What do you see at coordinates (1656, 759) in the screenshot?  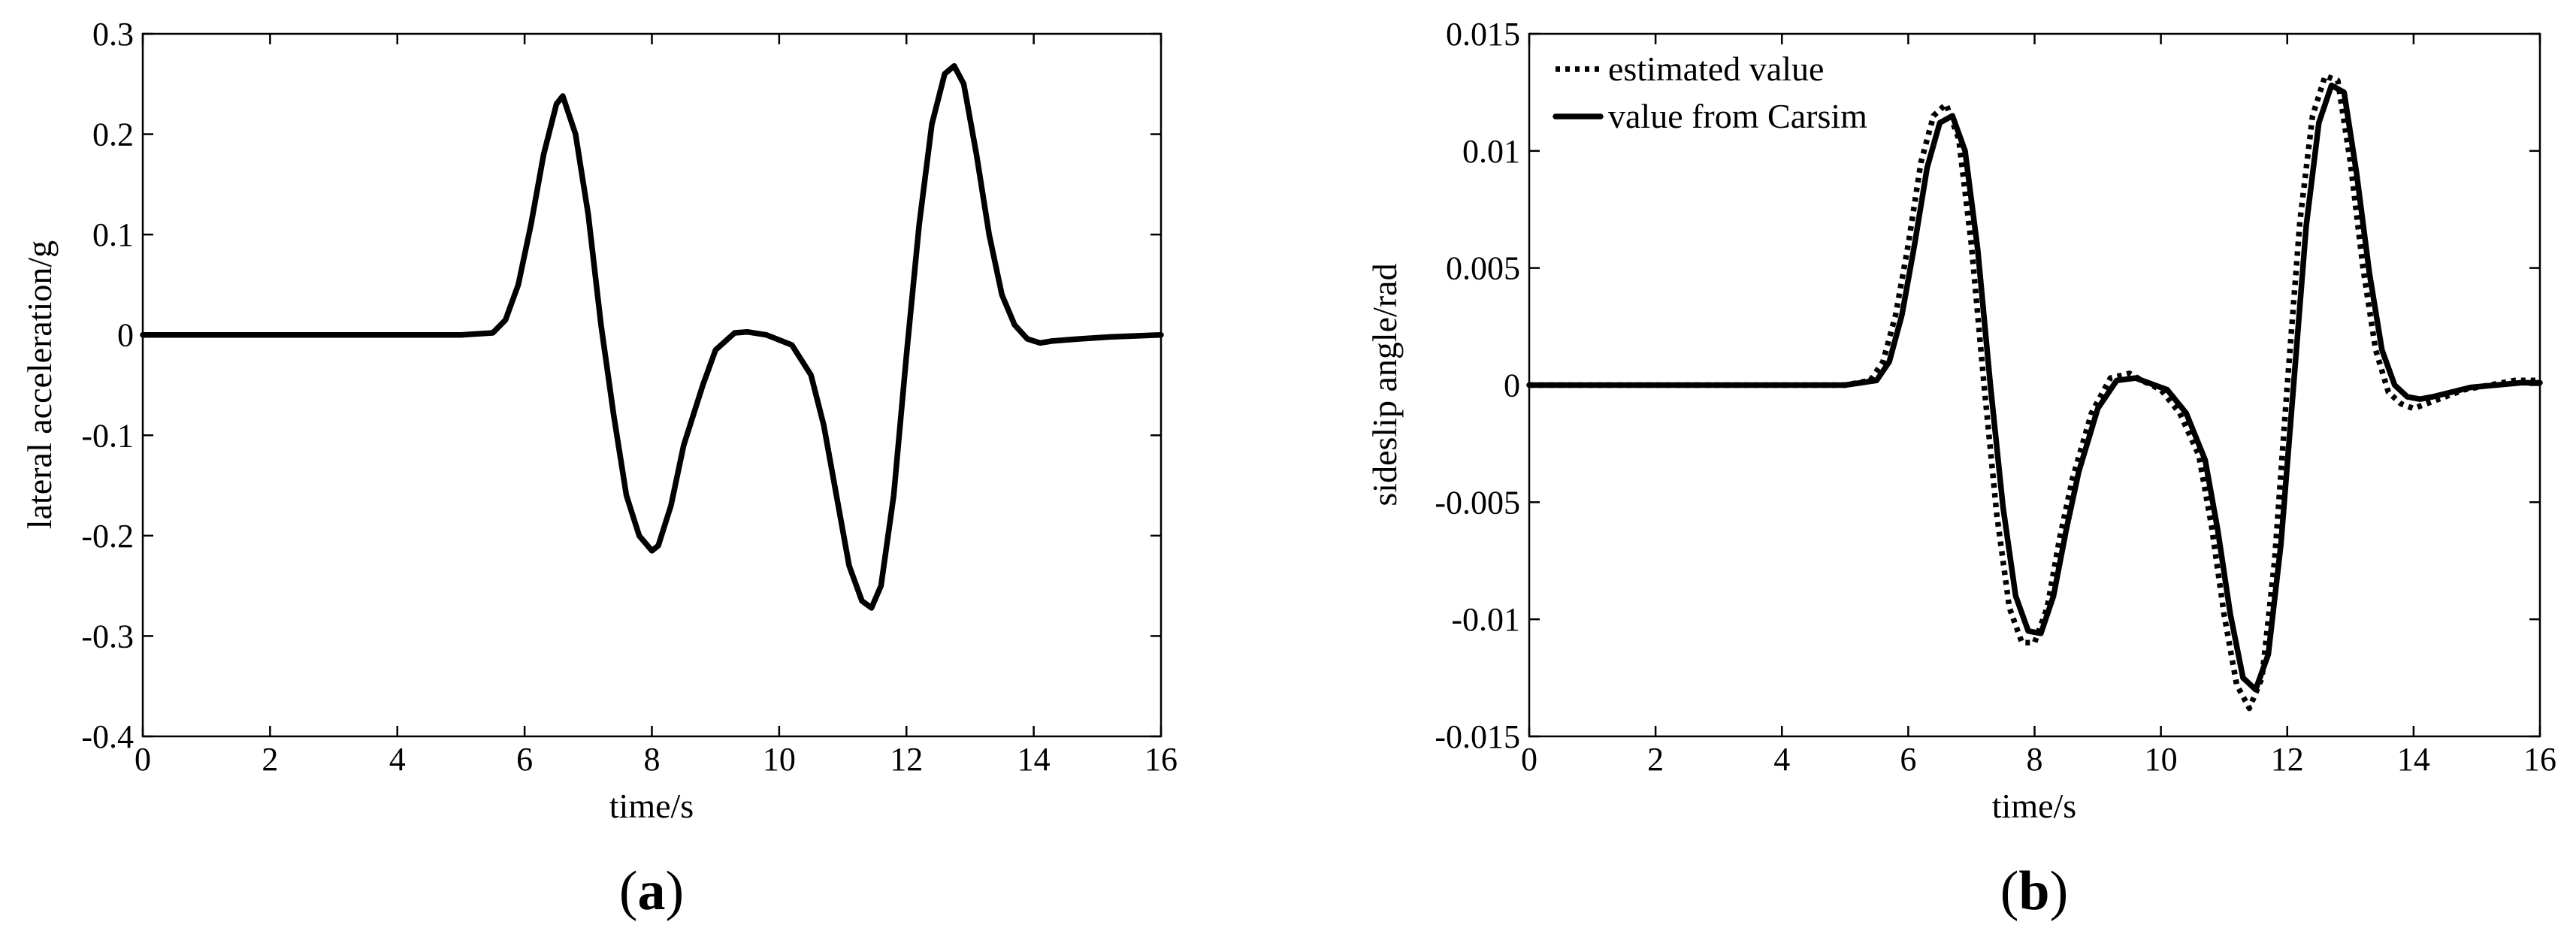 I see `chart-b-xtick-label: 2` at bounding box center [1656, 759].